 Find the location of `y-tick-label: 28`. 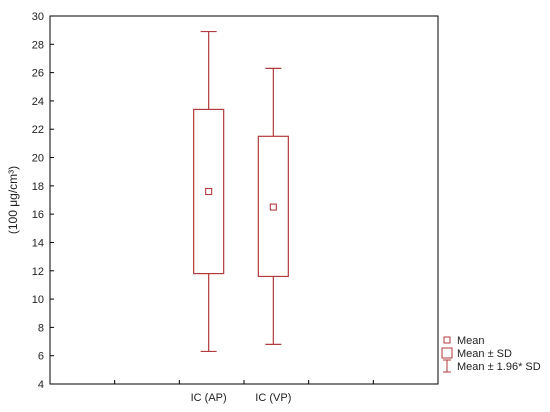

y-tick-label: 28 is located at coordinates (38, 45).